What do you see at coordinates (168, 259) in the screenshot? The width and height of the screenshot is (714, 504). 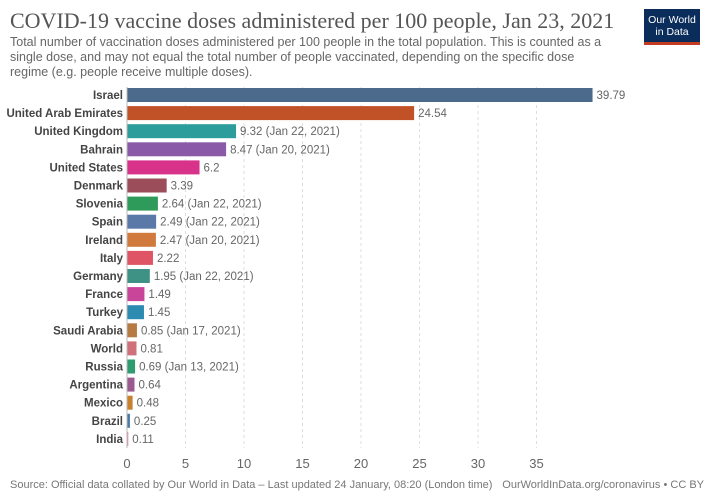 I see `value-label: 2.22` at bounding box center [168, 259].